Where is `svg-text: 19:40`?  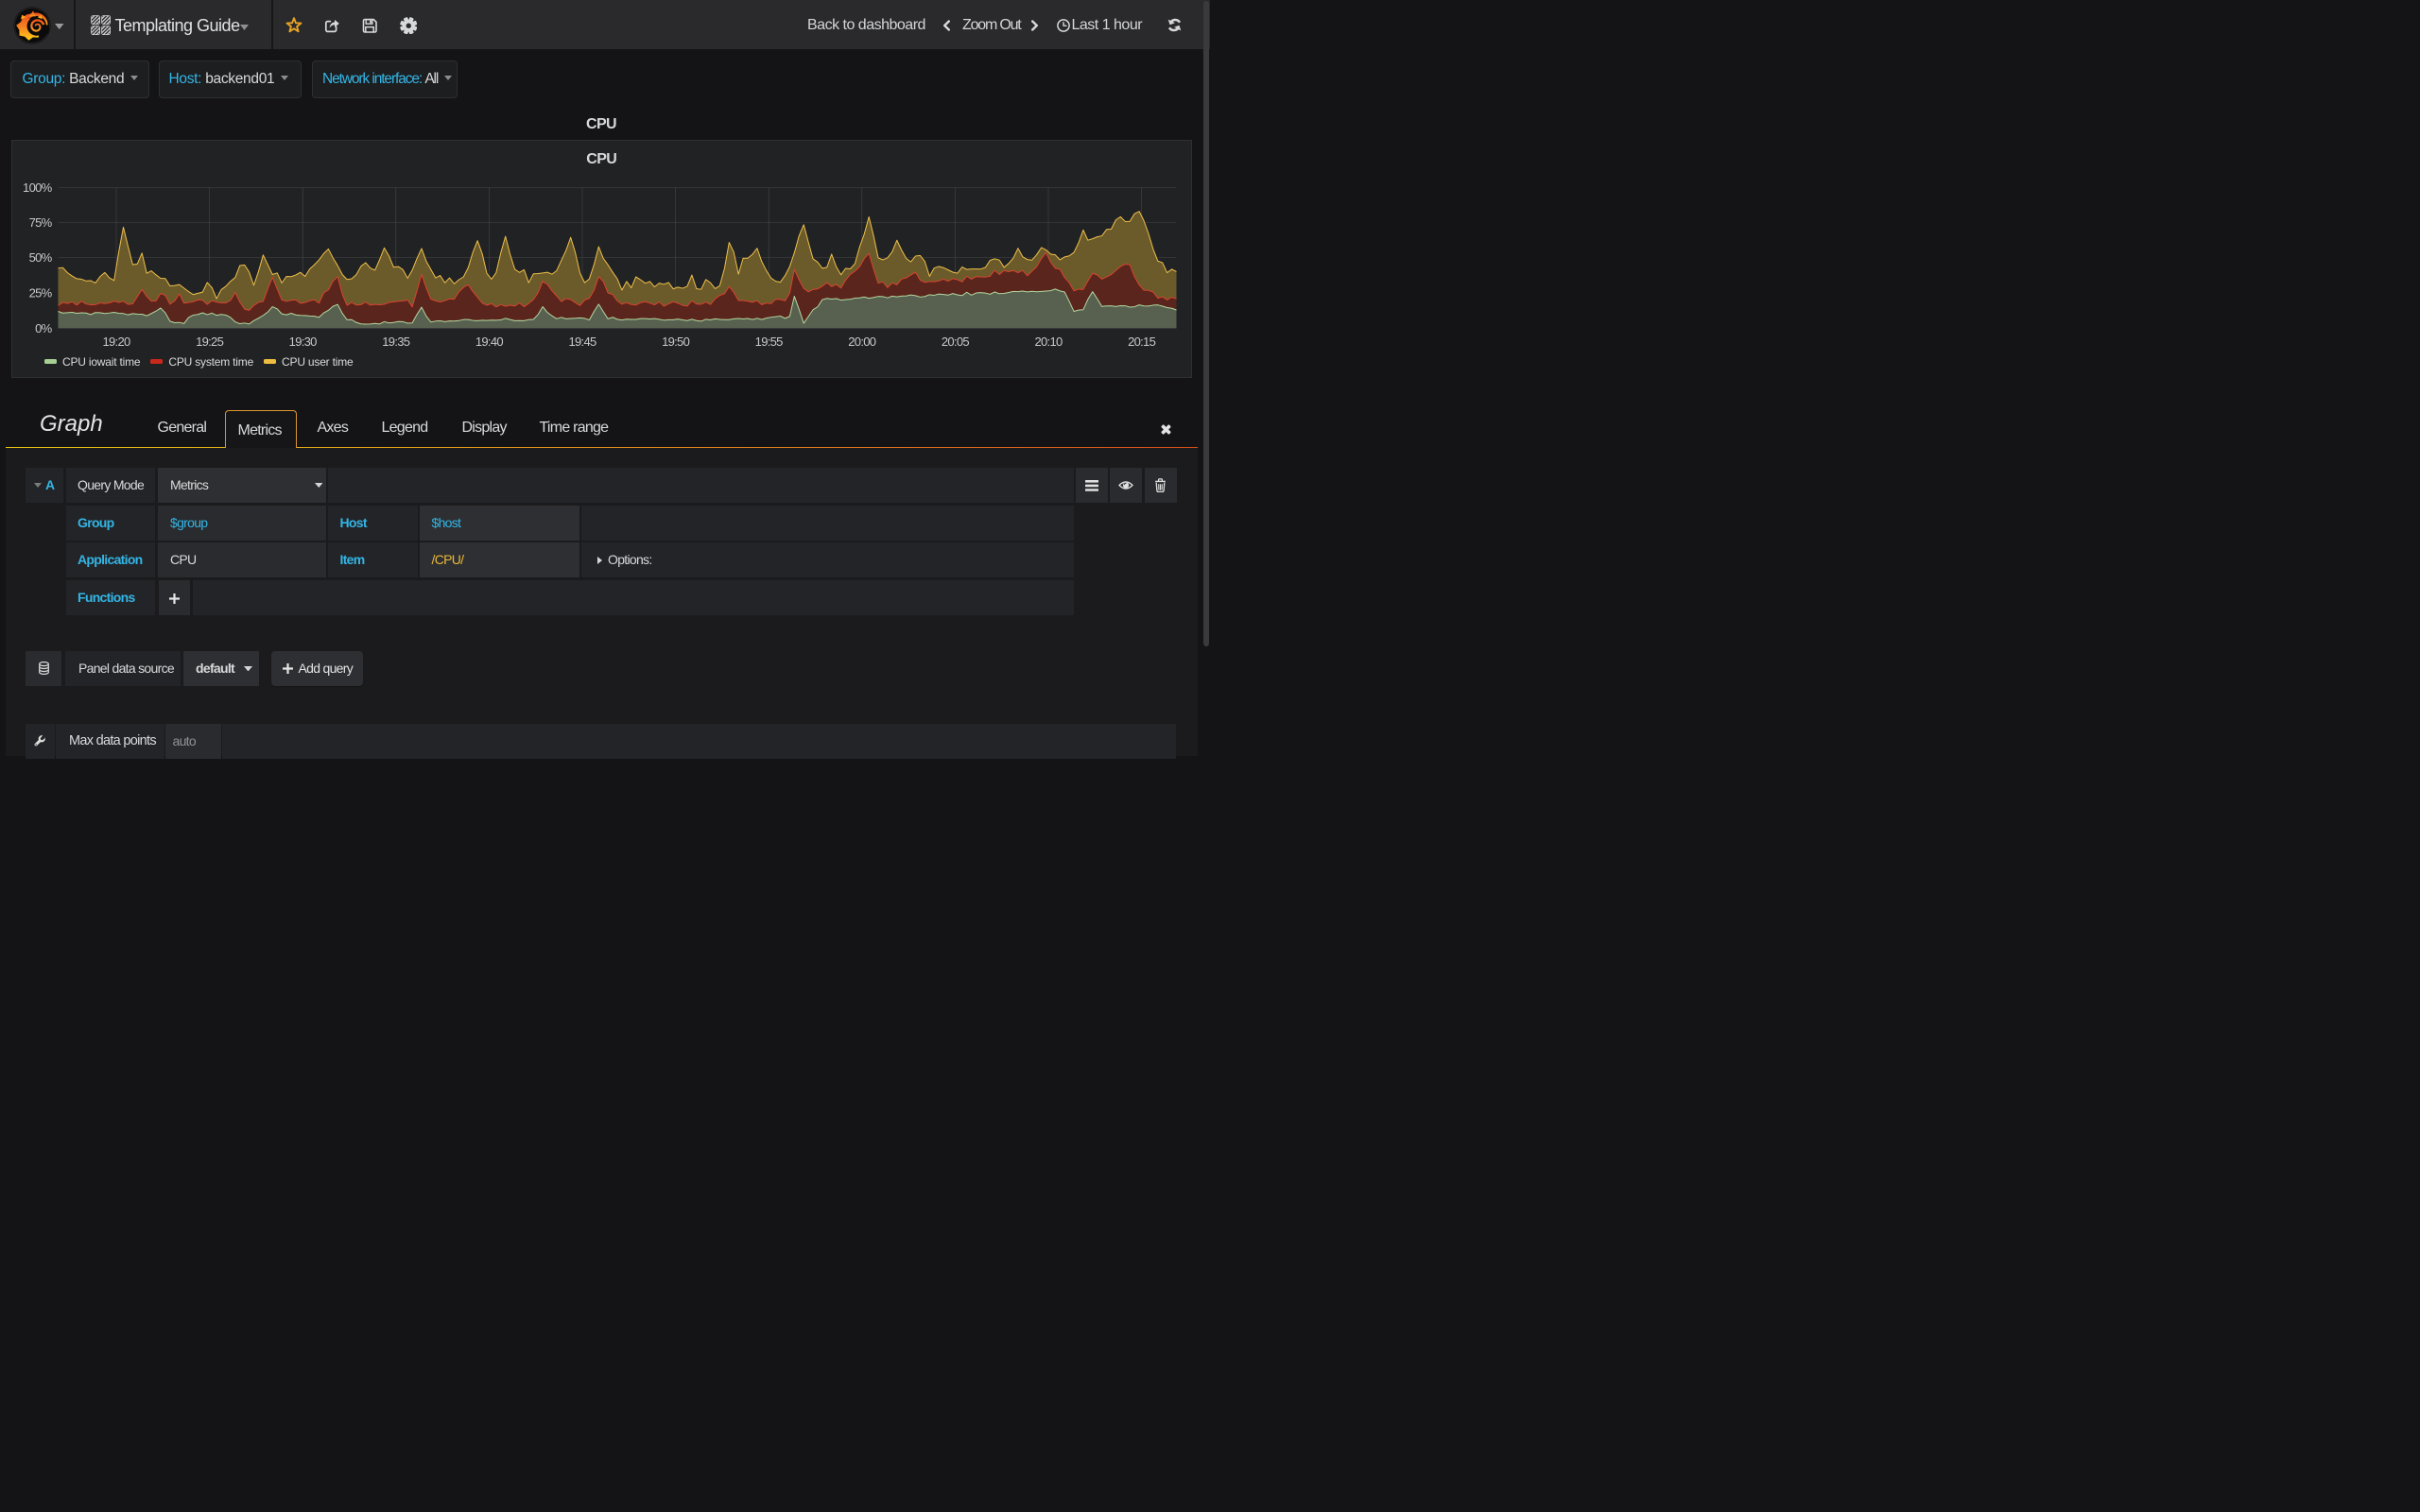
svg-text: 19:40 is located at coordinates (489, 342).